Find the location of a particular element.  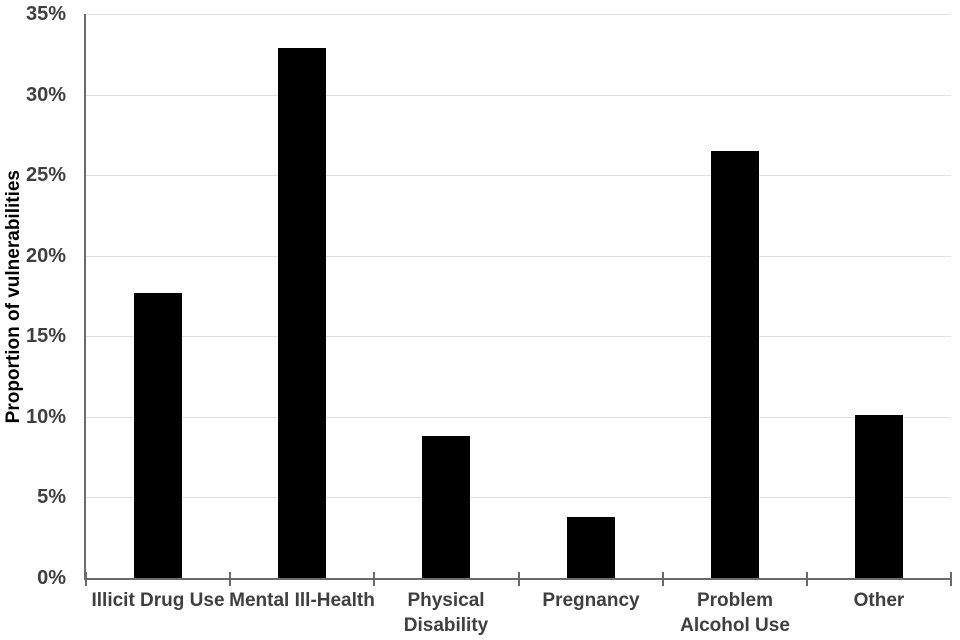

y-axis-tick-label: 5% is located at coordinates (51, 497).